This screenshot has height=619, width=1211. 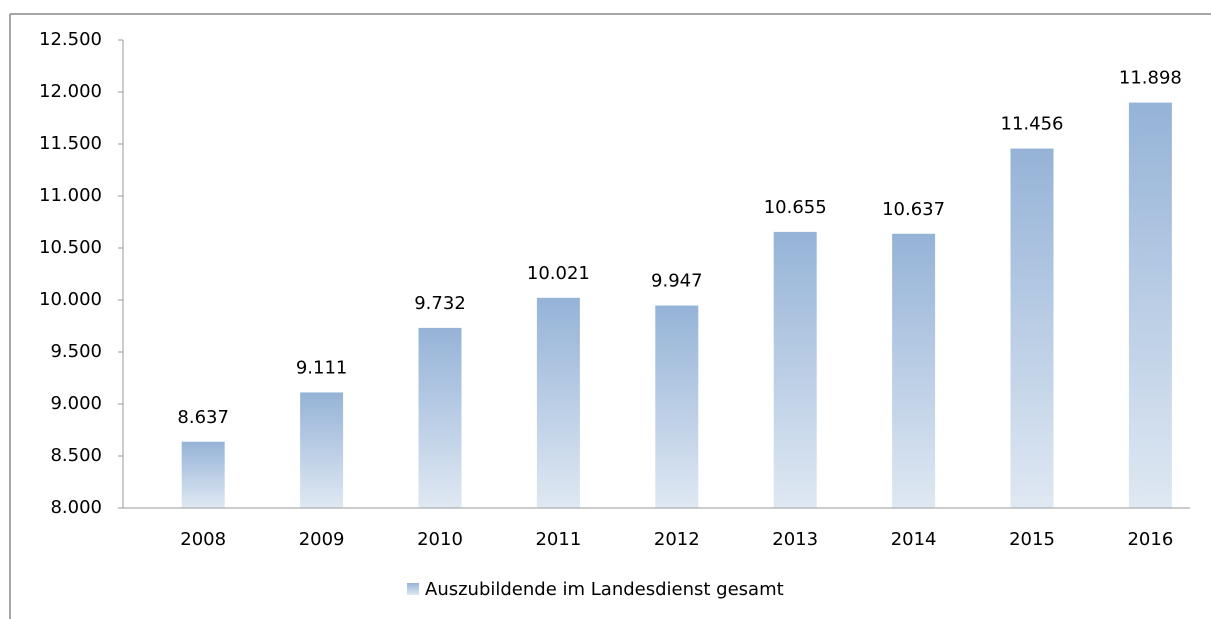 What do you see at coordinates (76, 351) in the screenshot?
I see `y-tick-label: 9.500` at bounding box center [76, 351].